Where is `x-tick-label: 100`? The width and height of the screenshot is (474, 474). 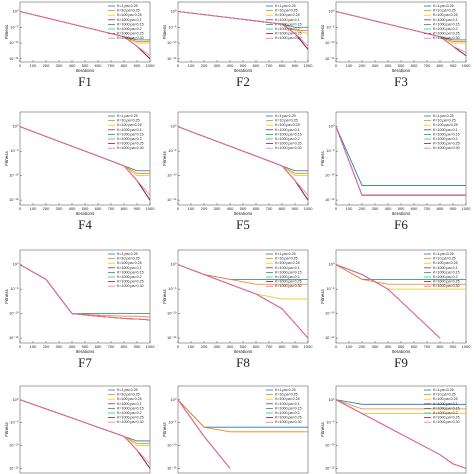 x-tick-label: 100 is located at coordinates (349, 208).